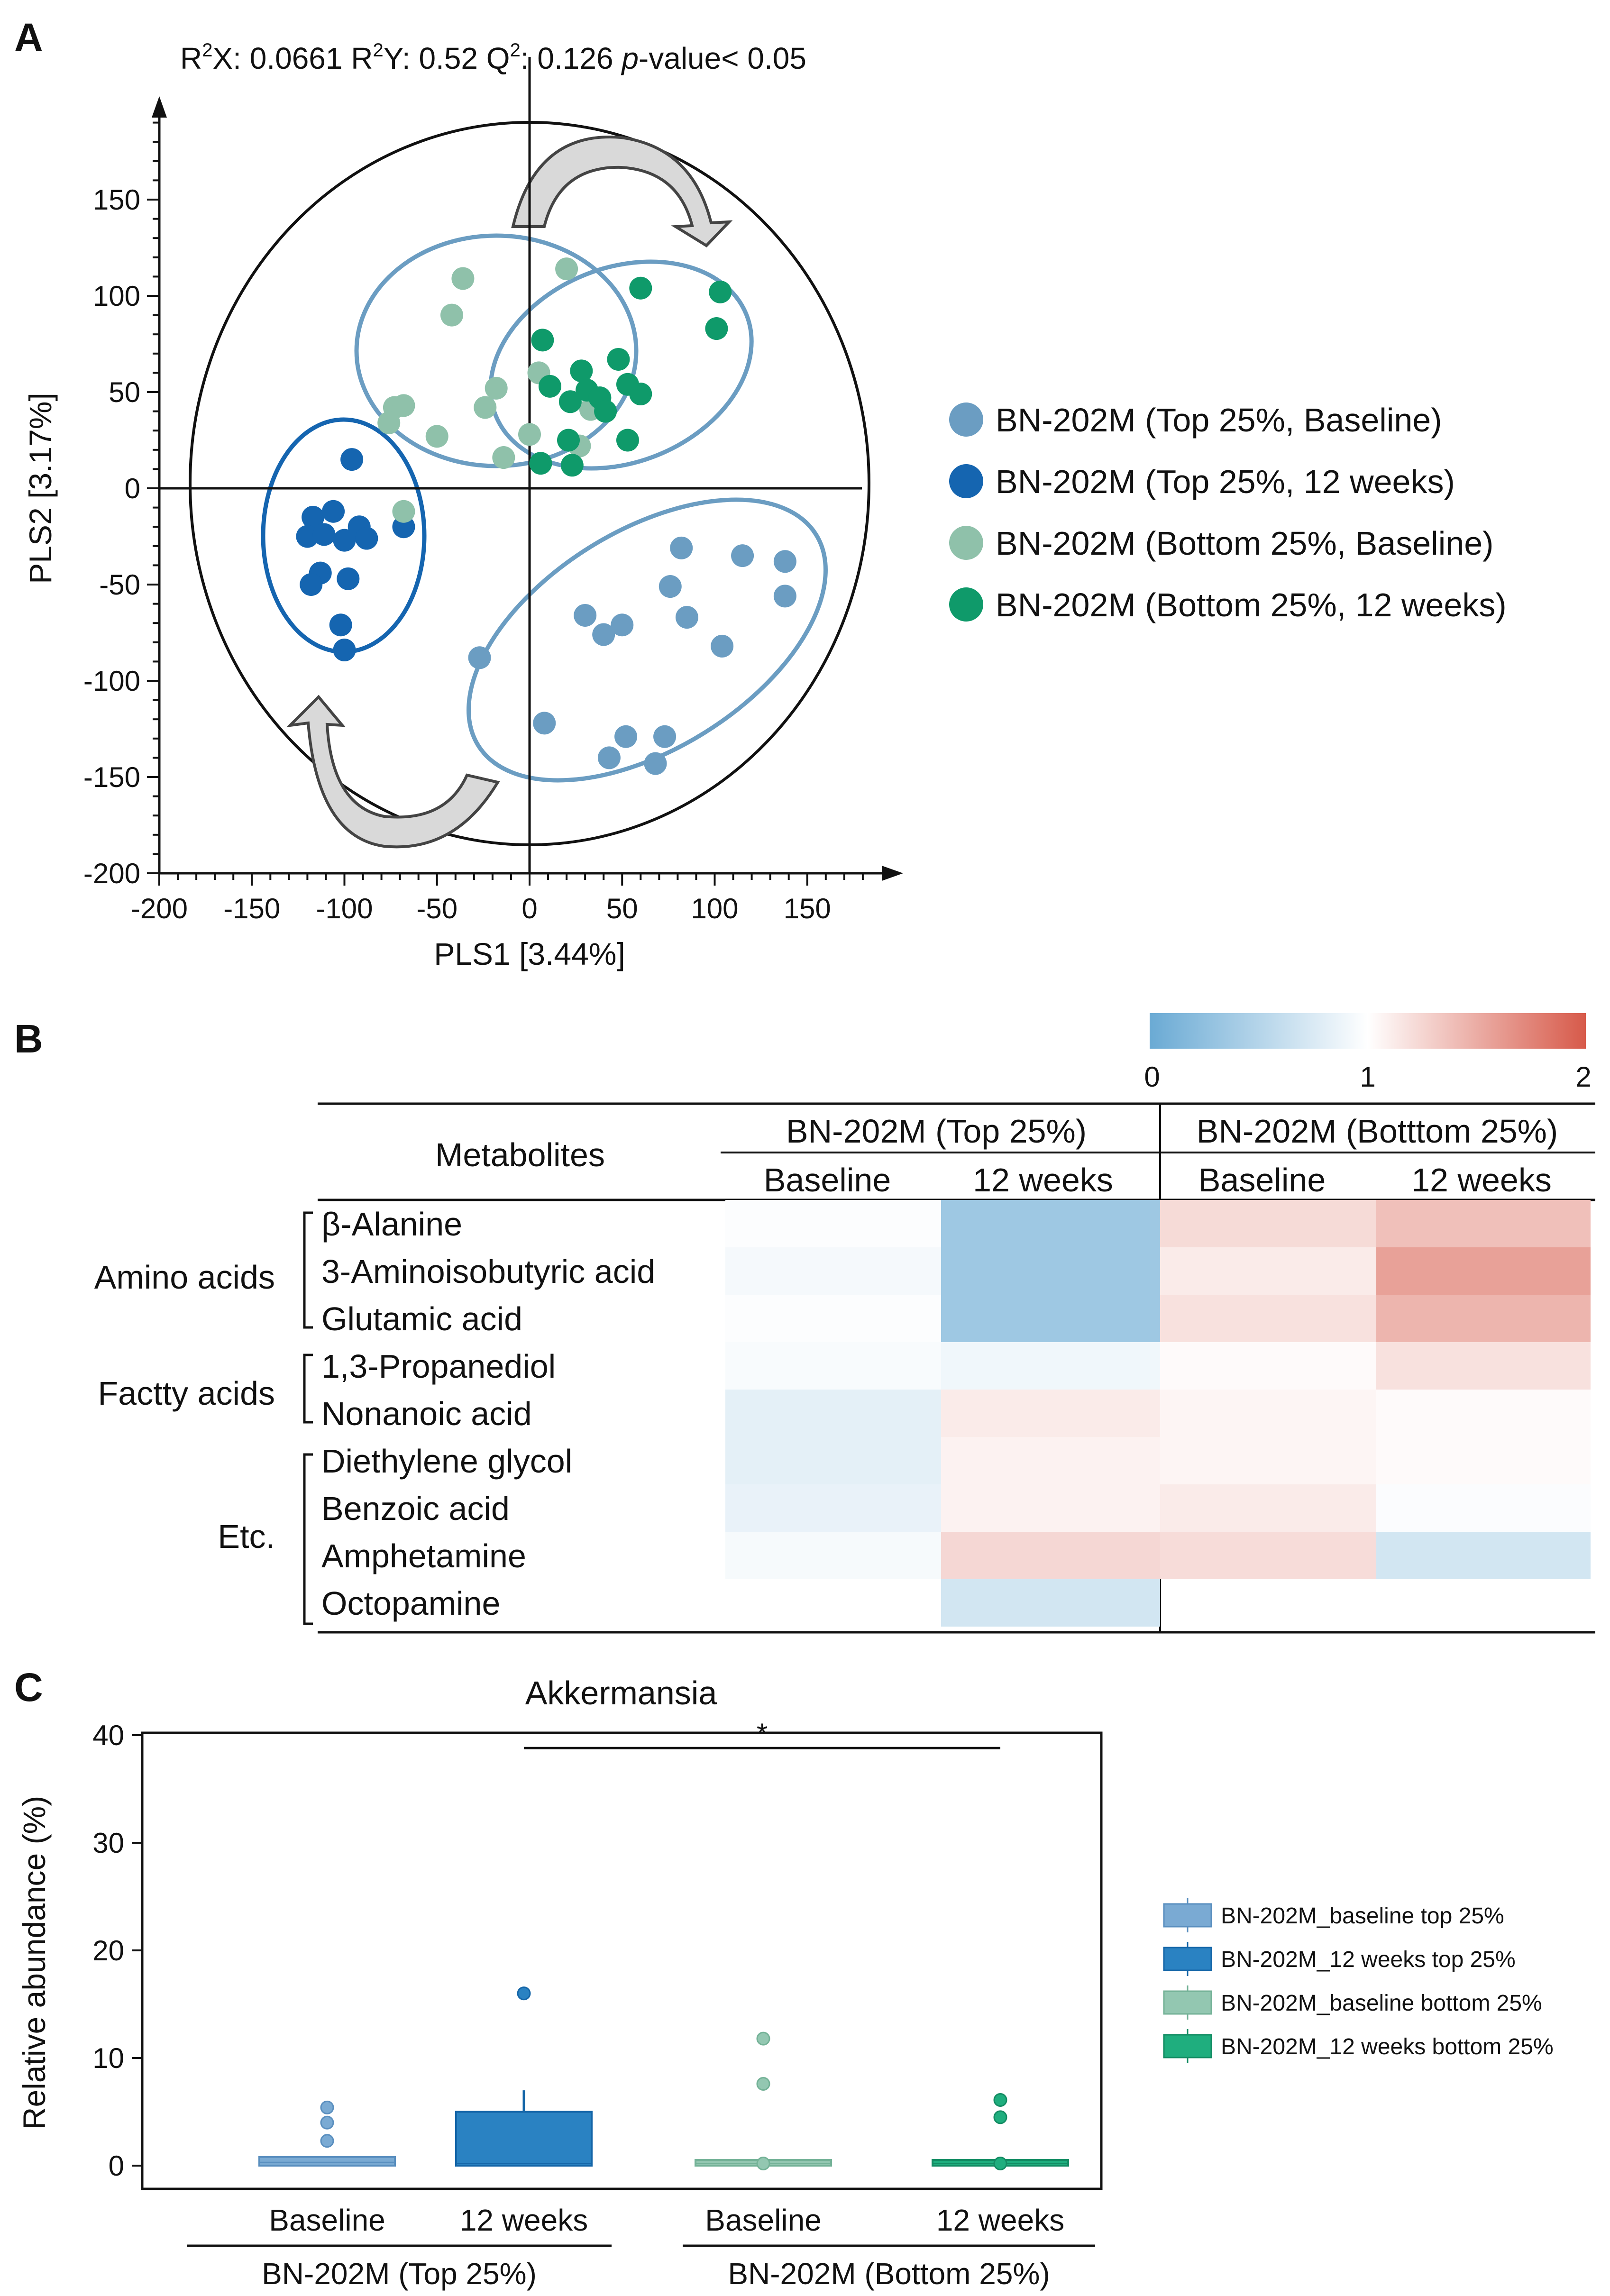 The height and width of the screenshot is (2296, 1610). What do you see at coordinates (546, 516) in the screenshot?
I see `scatter-points` at bounding box center [546, 516].